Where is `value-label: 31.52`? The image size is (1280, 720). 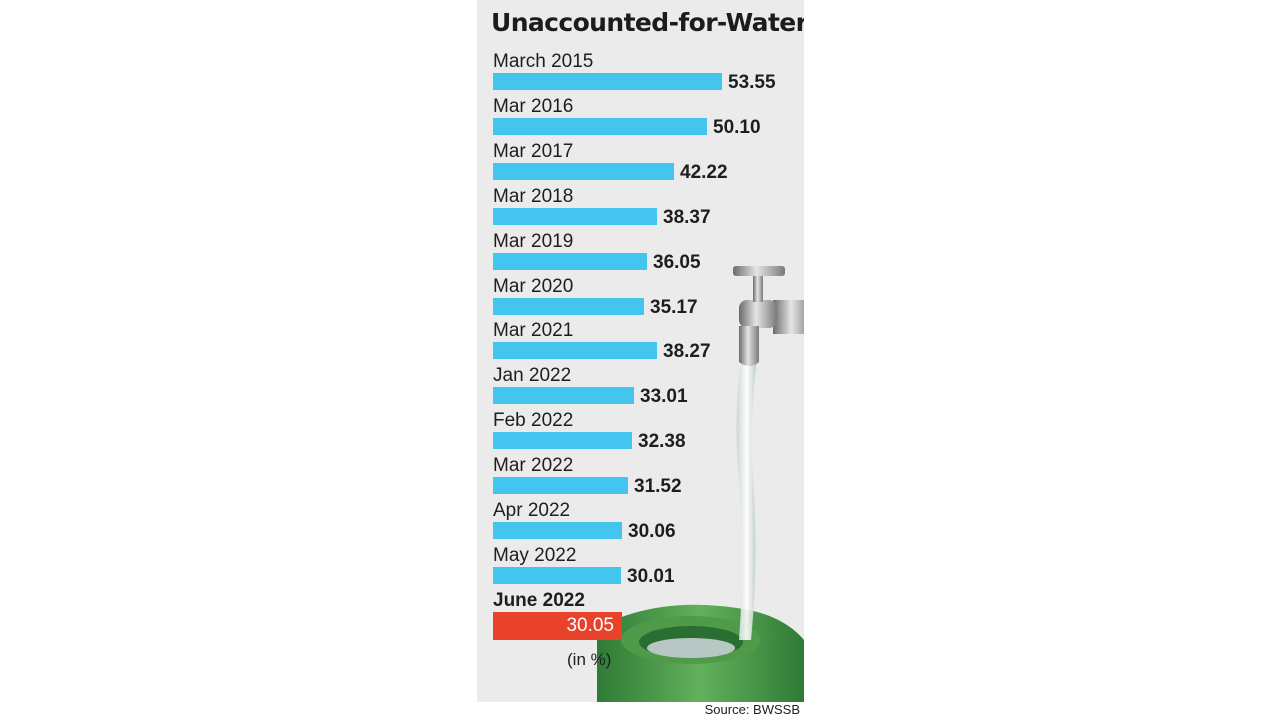
value-label: 31.52 is located at coordinates (658, 487).